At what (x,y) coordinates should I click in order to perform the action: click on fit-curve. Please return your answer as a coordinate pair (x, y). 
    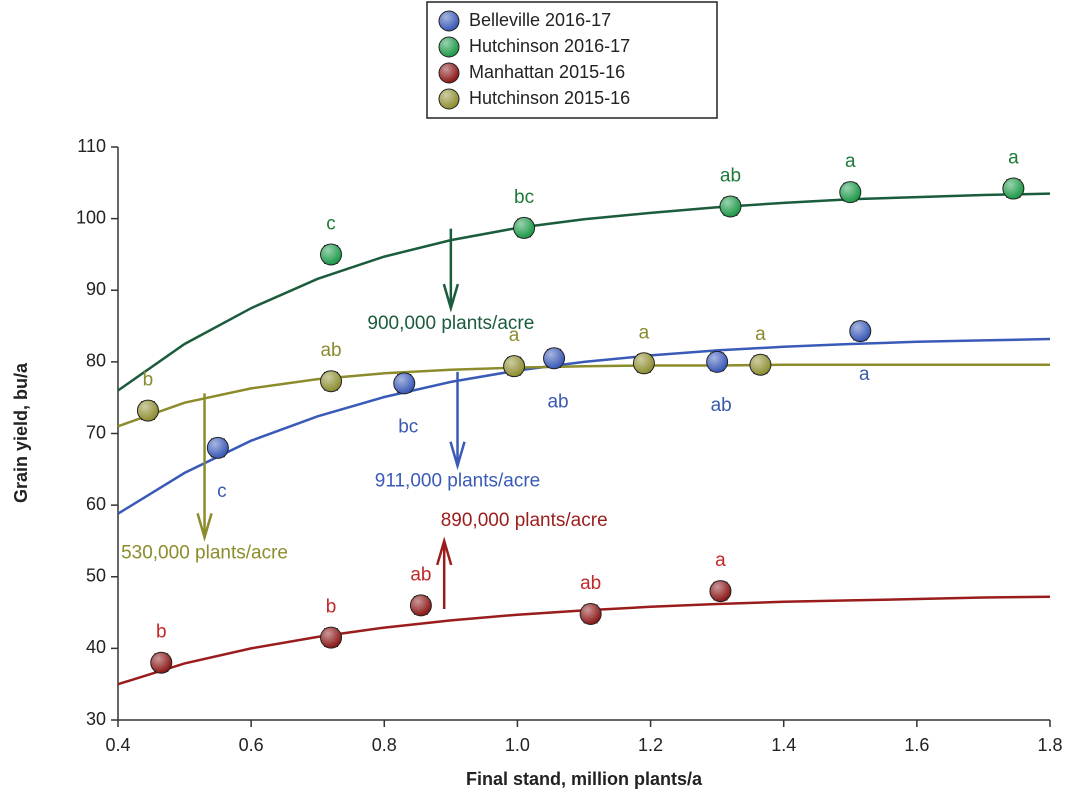
    Looking at the image, I should click on (583, 395).